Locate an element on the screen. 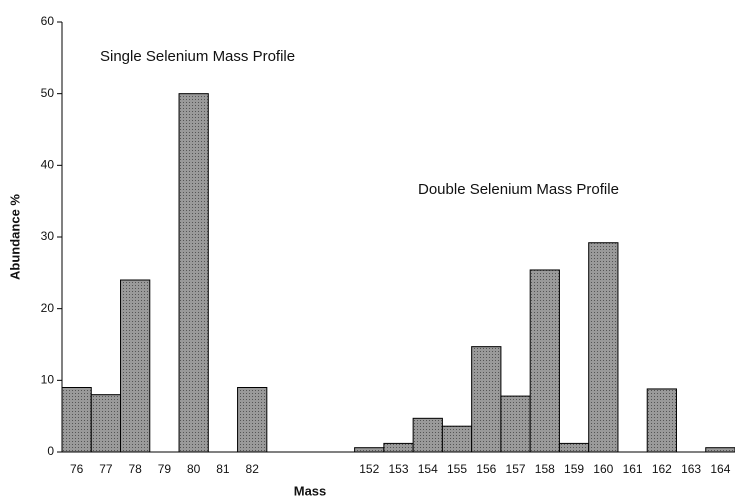 The height and width of the screenshot is (500, 735). x-tick-label: 77 is located at coordinates (106, 469).